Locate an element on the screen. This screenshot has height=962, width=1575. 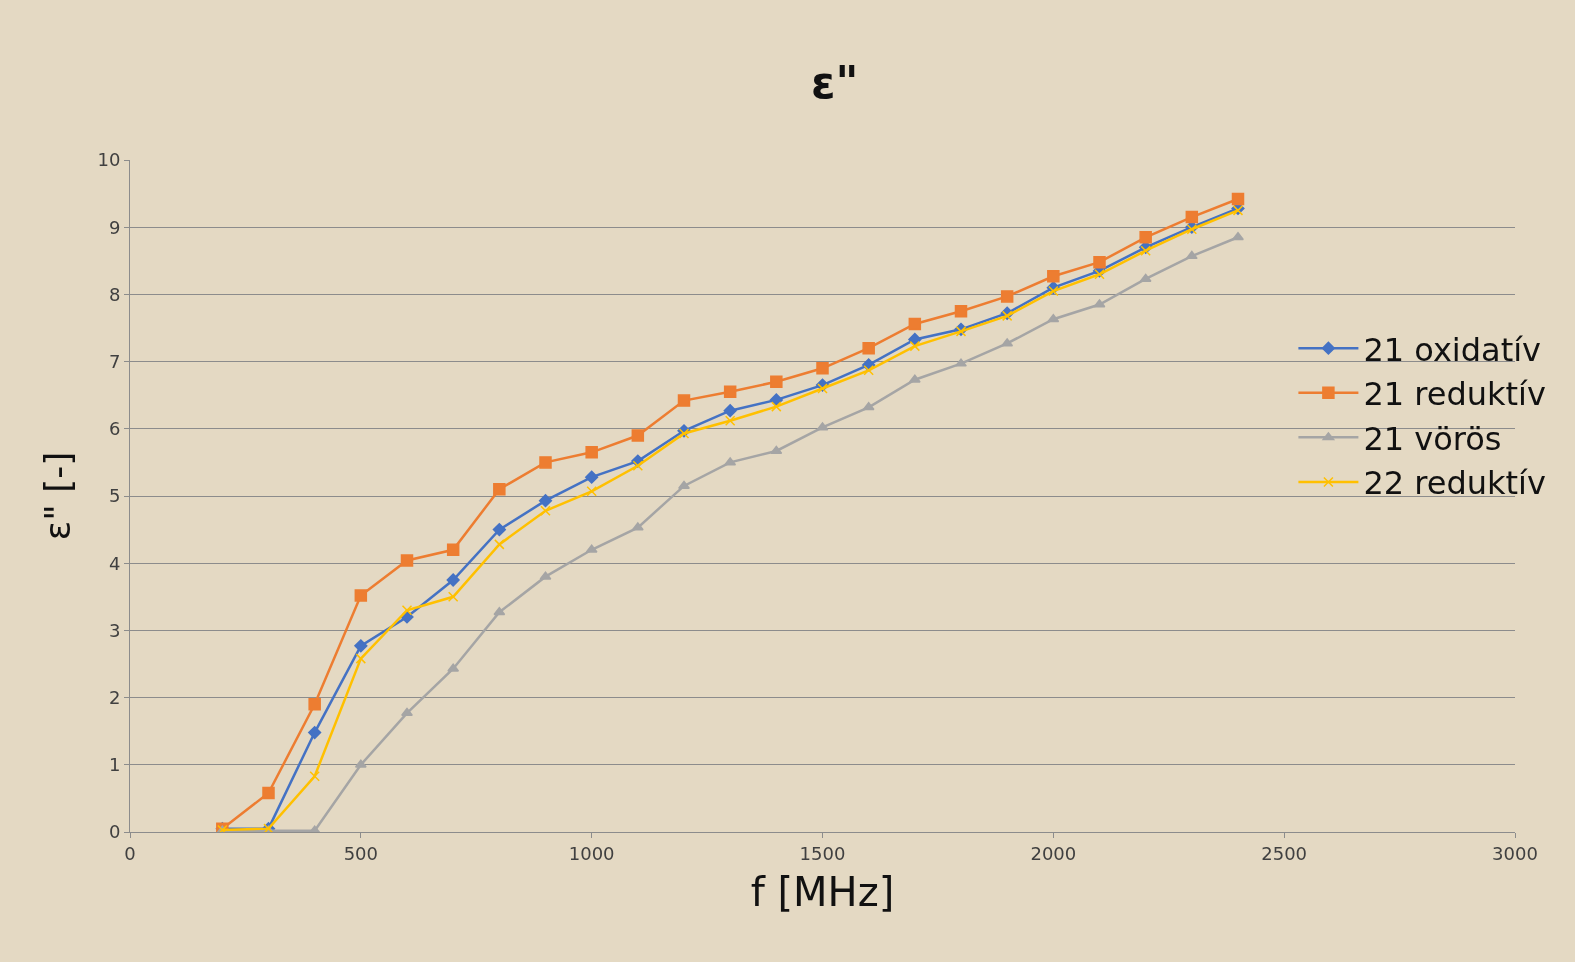
x-tick-label: 0 is located at coordinates (130, 853).